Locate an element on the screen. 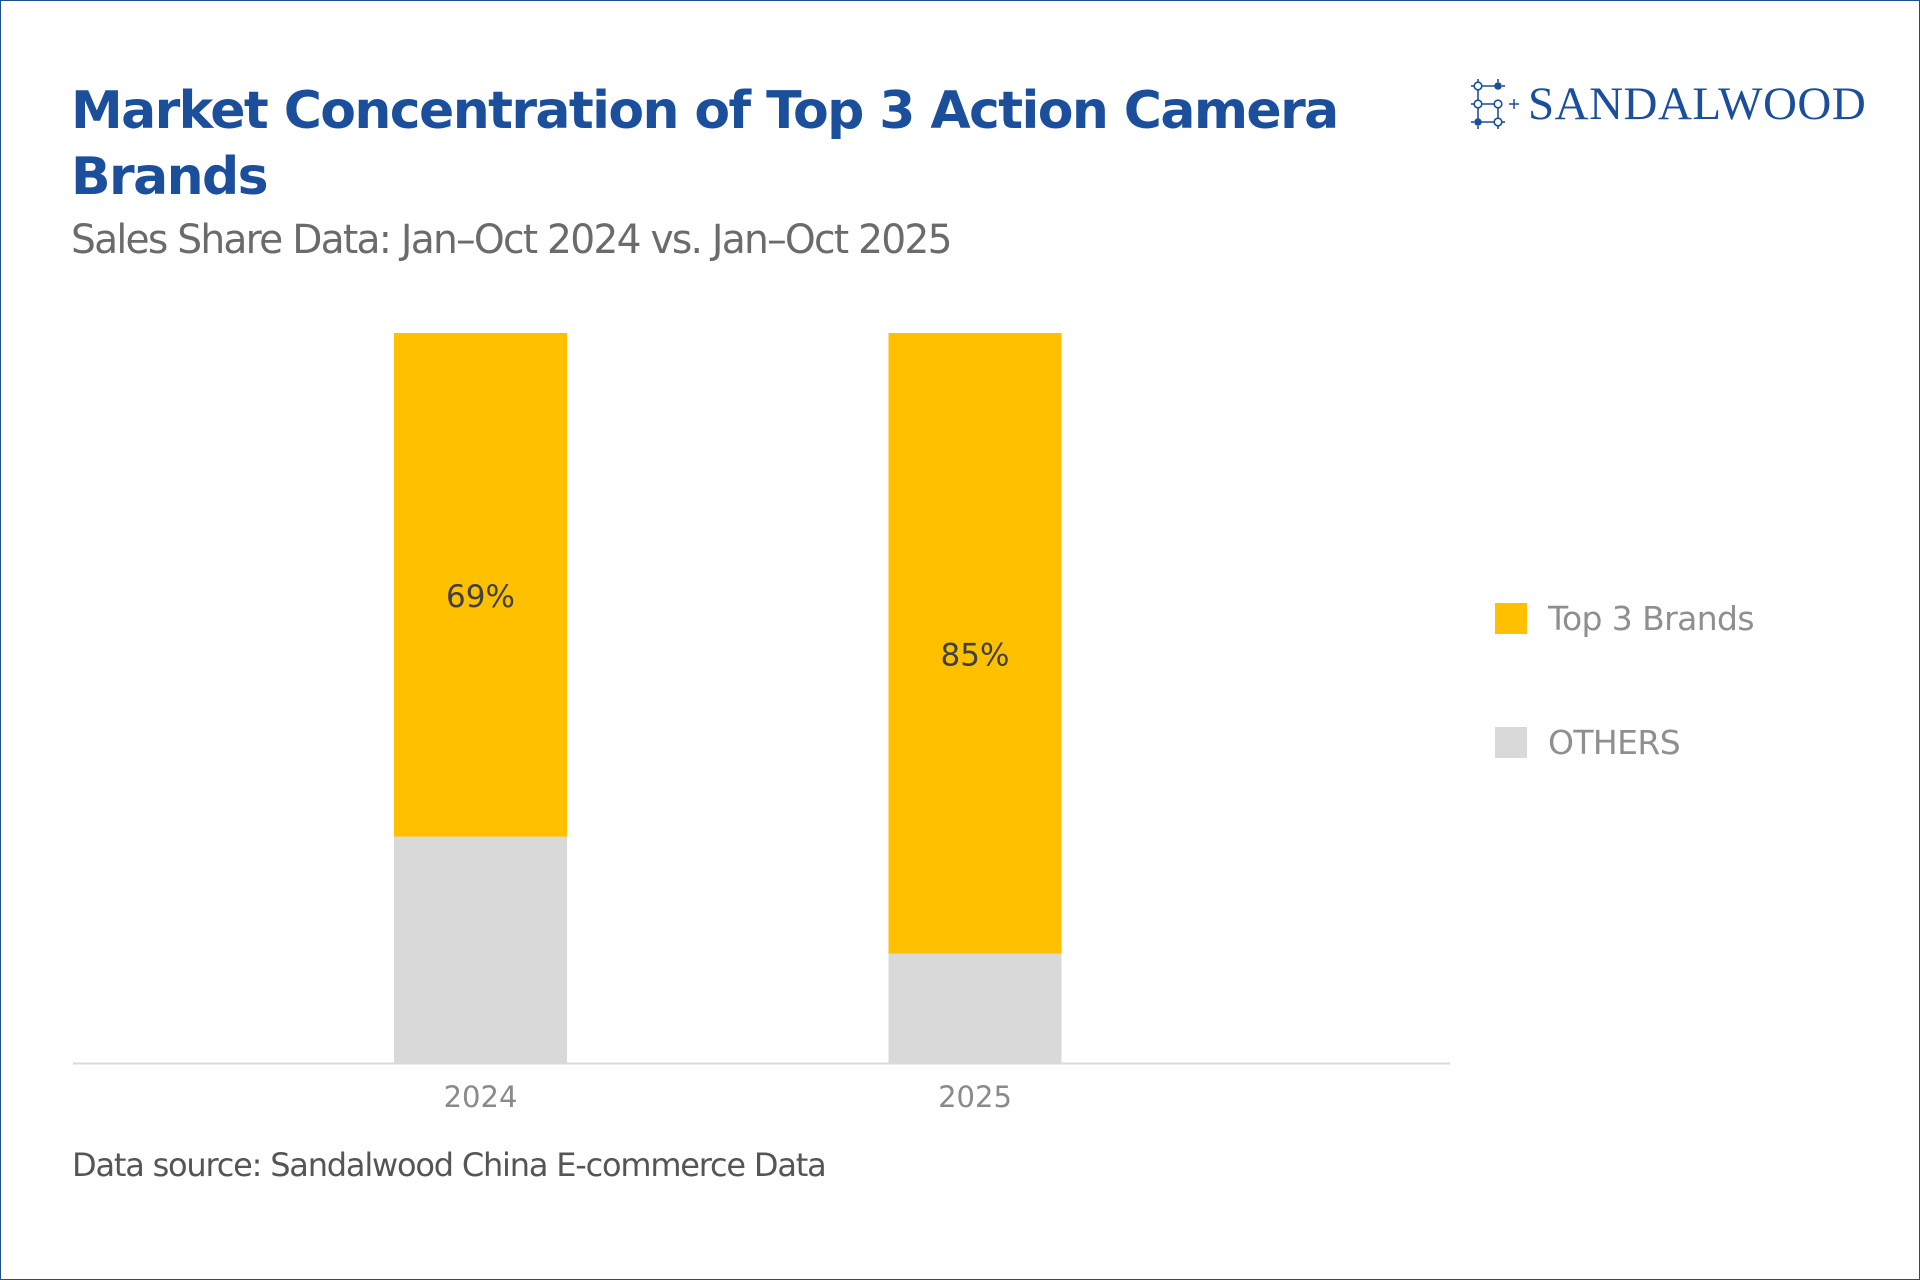 The width and height of the screenshot is (1920, 1280). x-tick-label-2024: 2024 is located at coordinates (481, 1097).